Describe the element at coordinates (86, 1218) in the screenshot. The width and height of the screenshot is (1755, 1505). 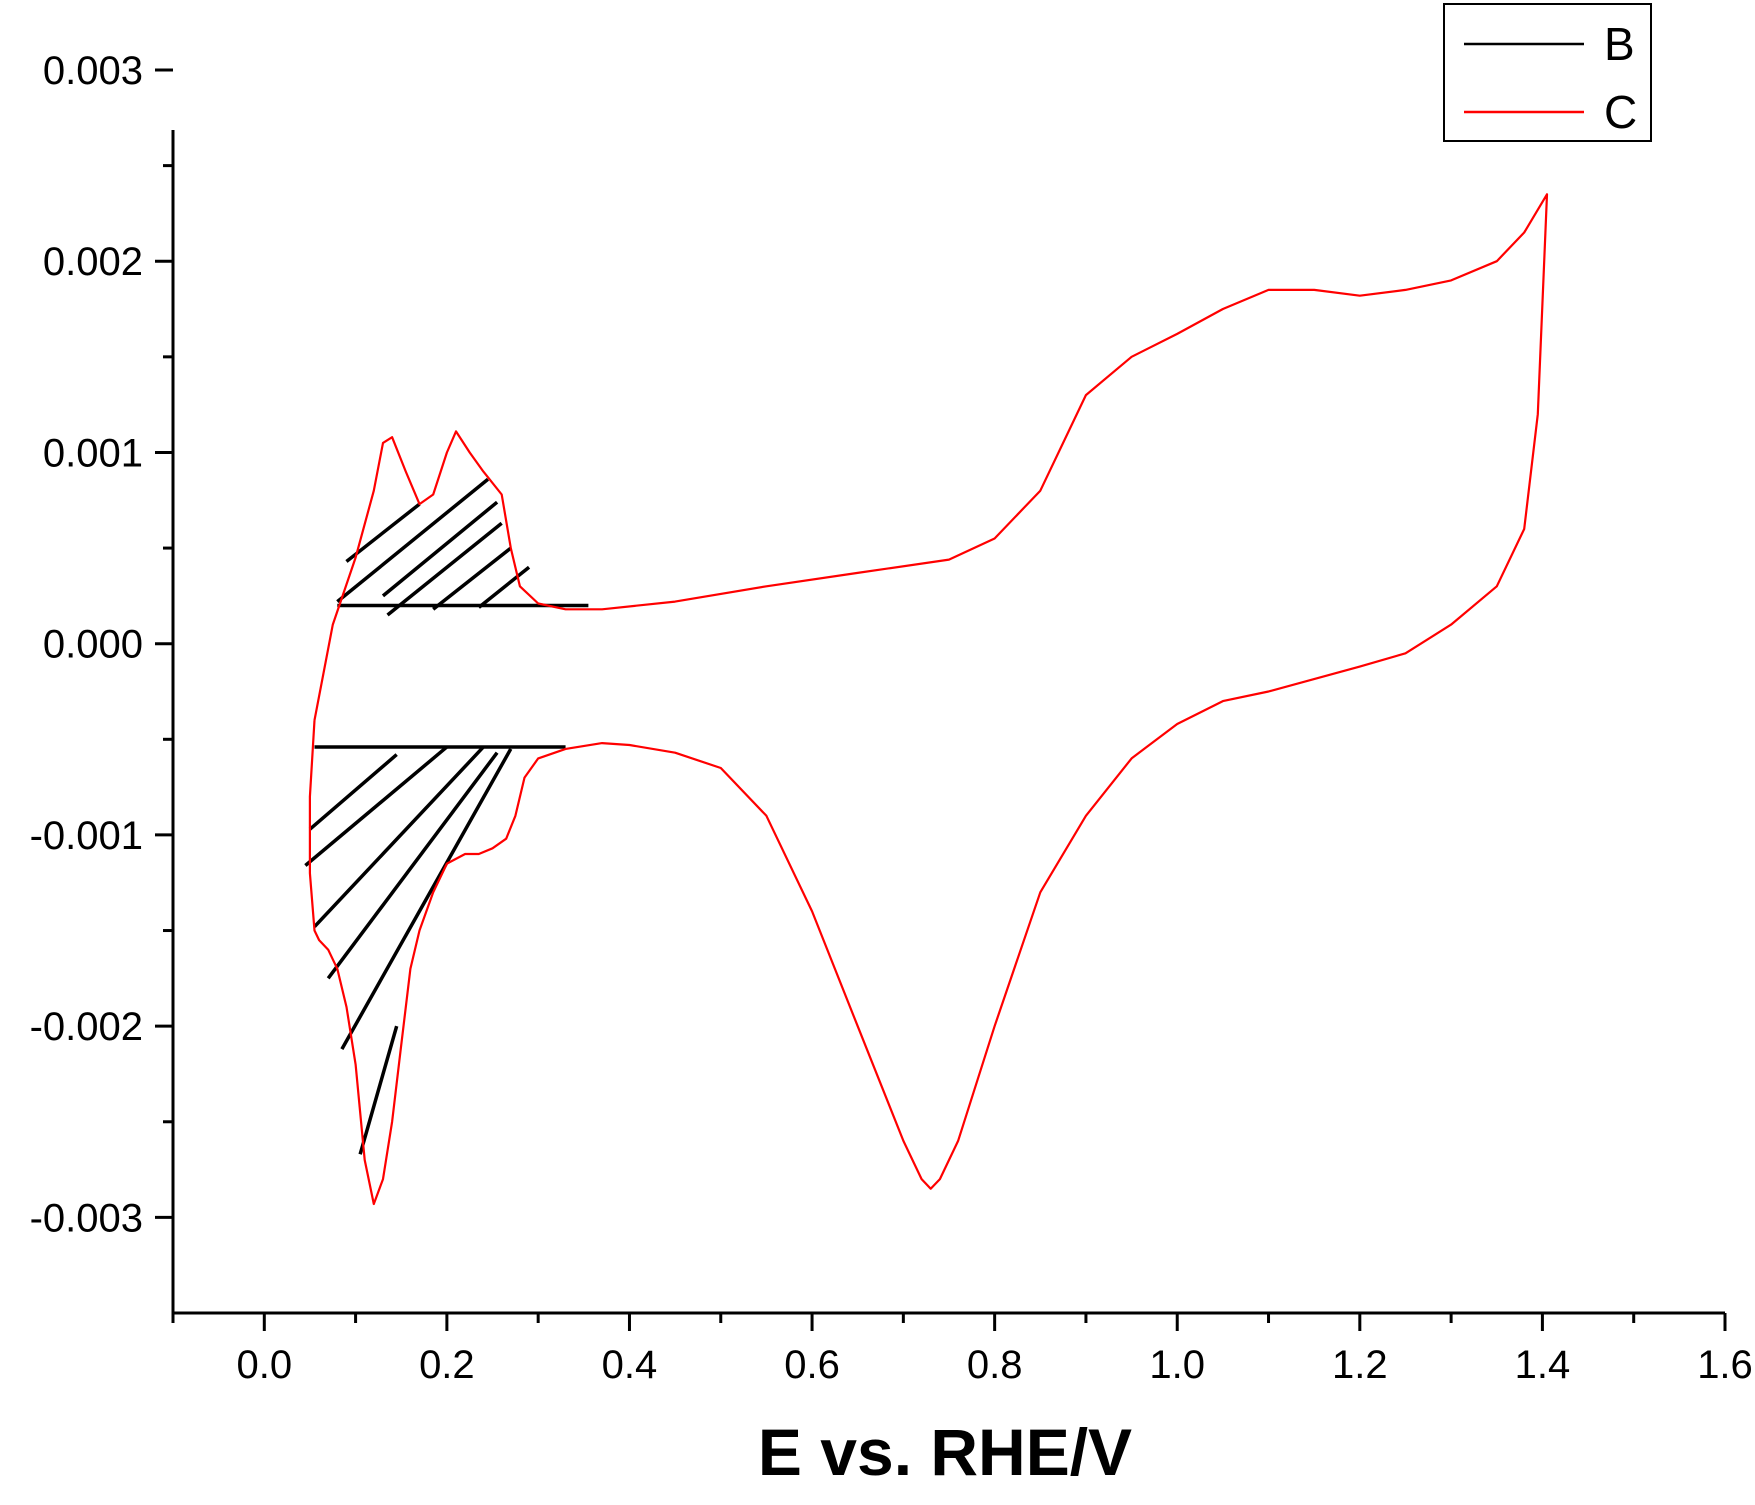
I see `y-tick-label: -0.003` at that location.